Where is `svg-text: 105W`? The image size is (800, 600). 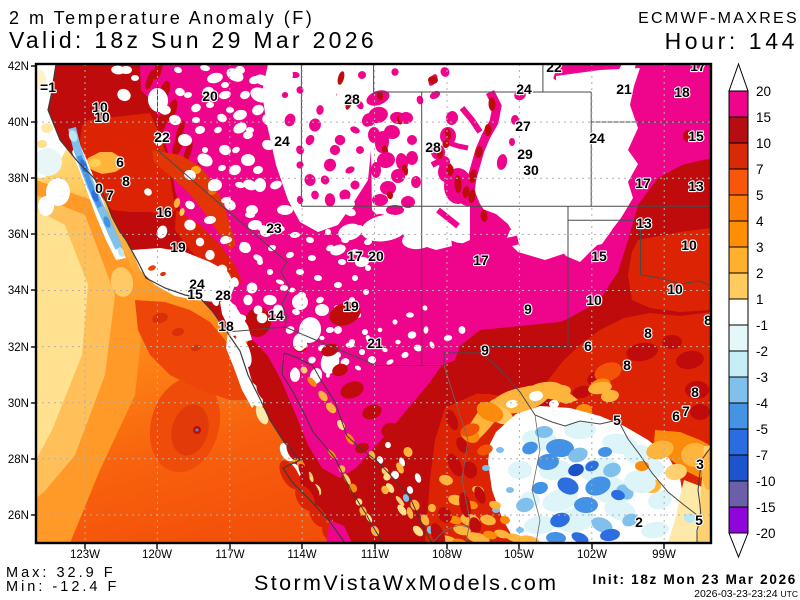
svg-text: 105W is located at coordinates (519, 555).